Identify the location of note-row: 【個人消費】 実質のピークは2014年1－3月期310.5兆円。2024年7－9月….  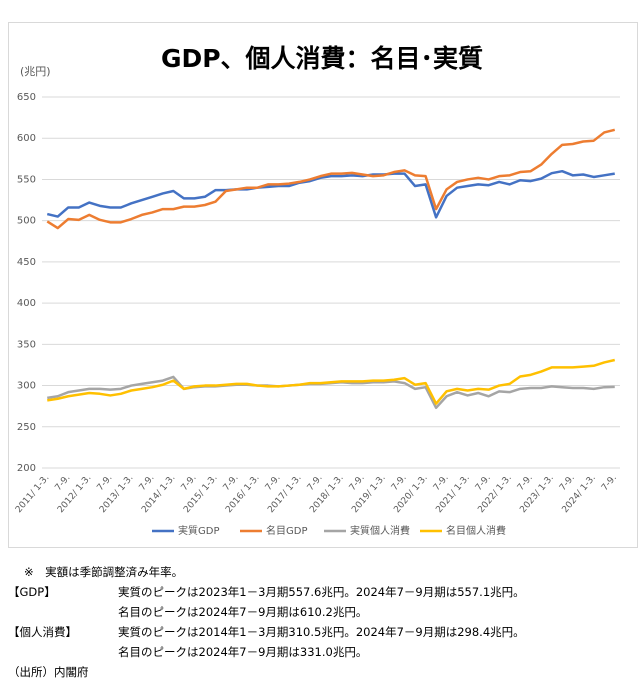
(322, 632).